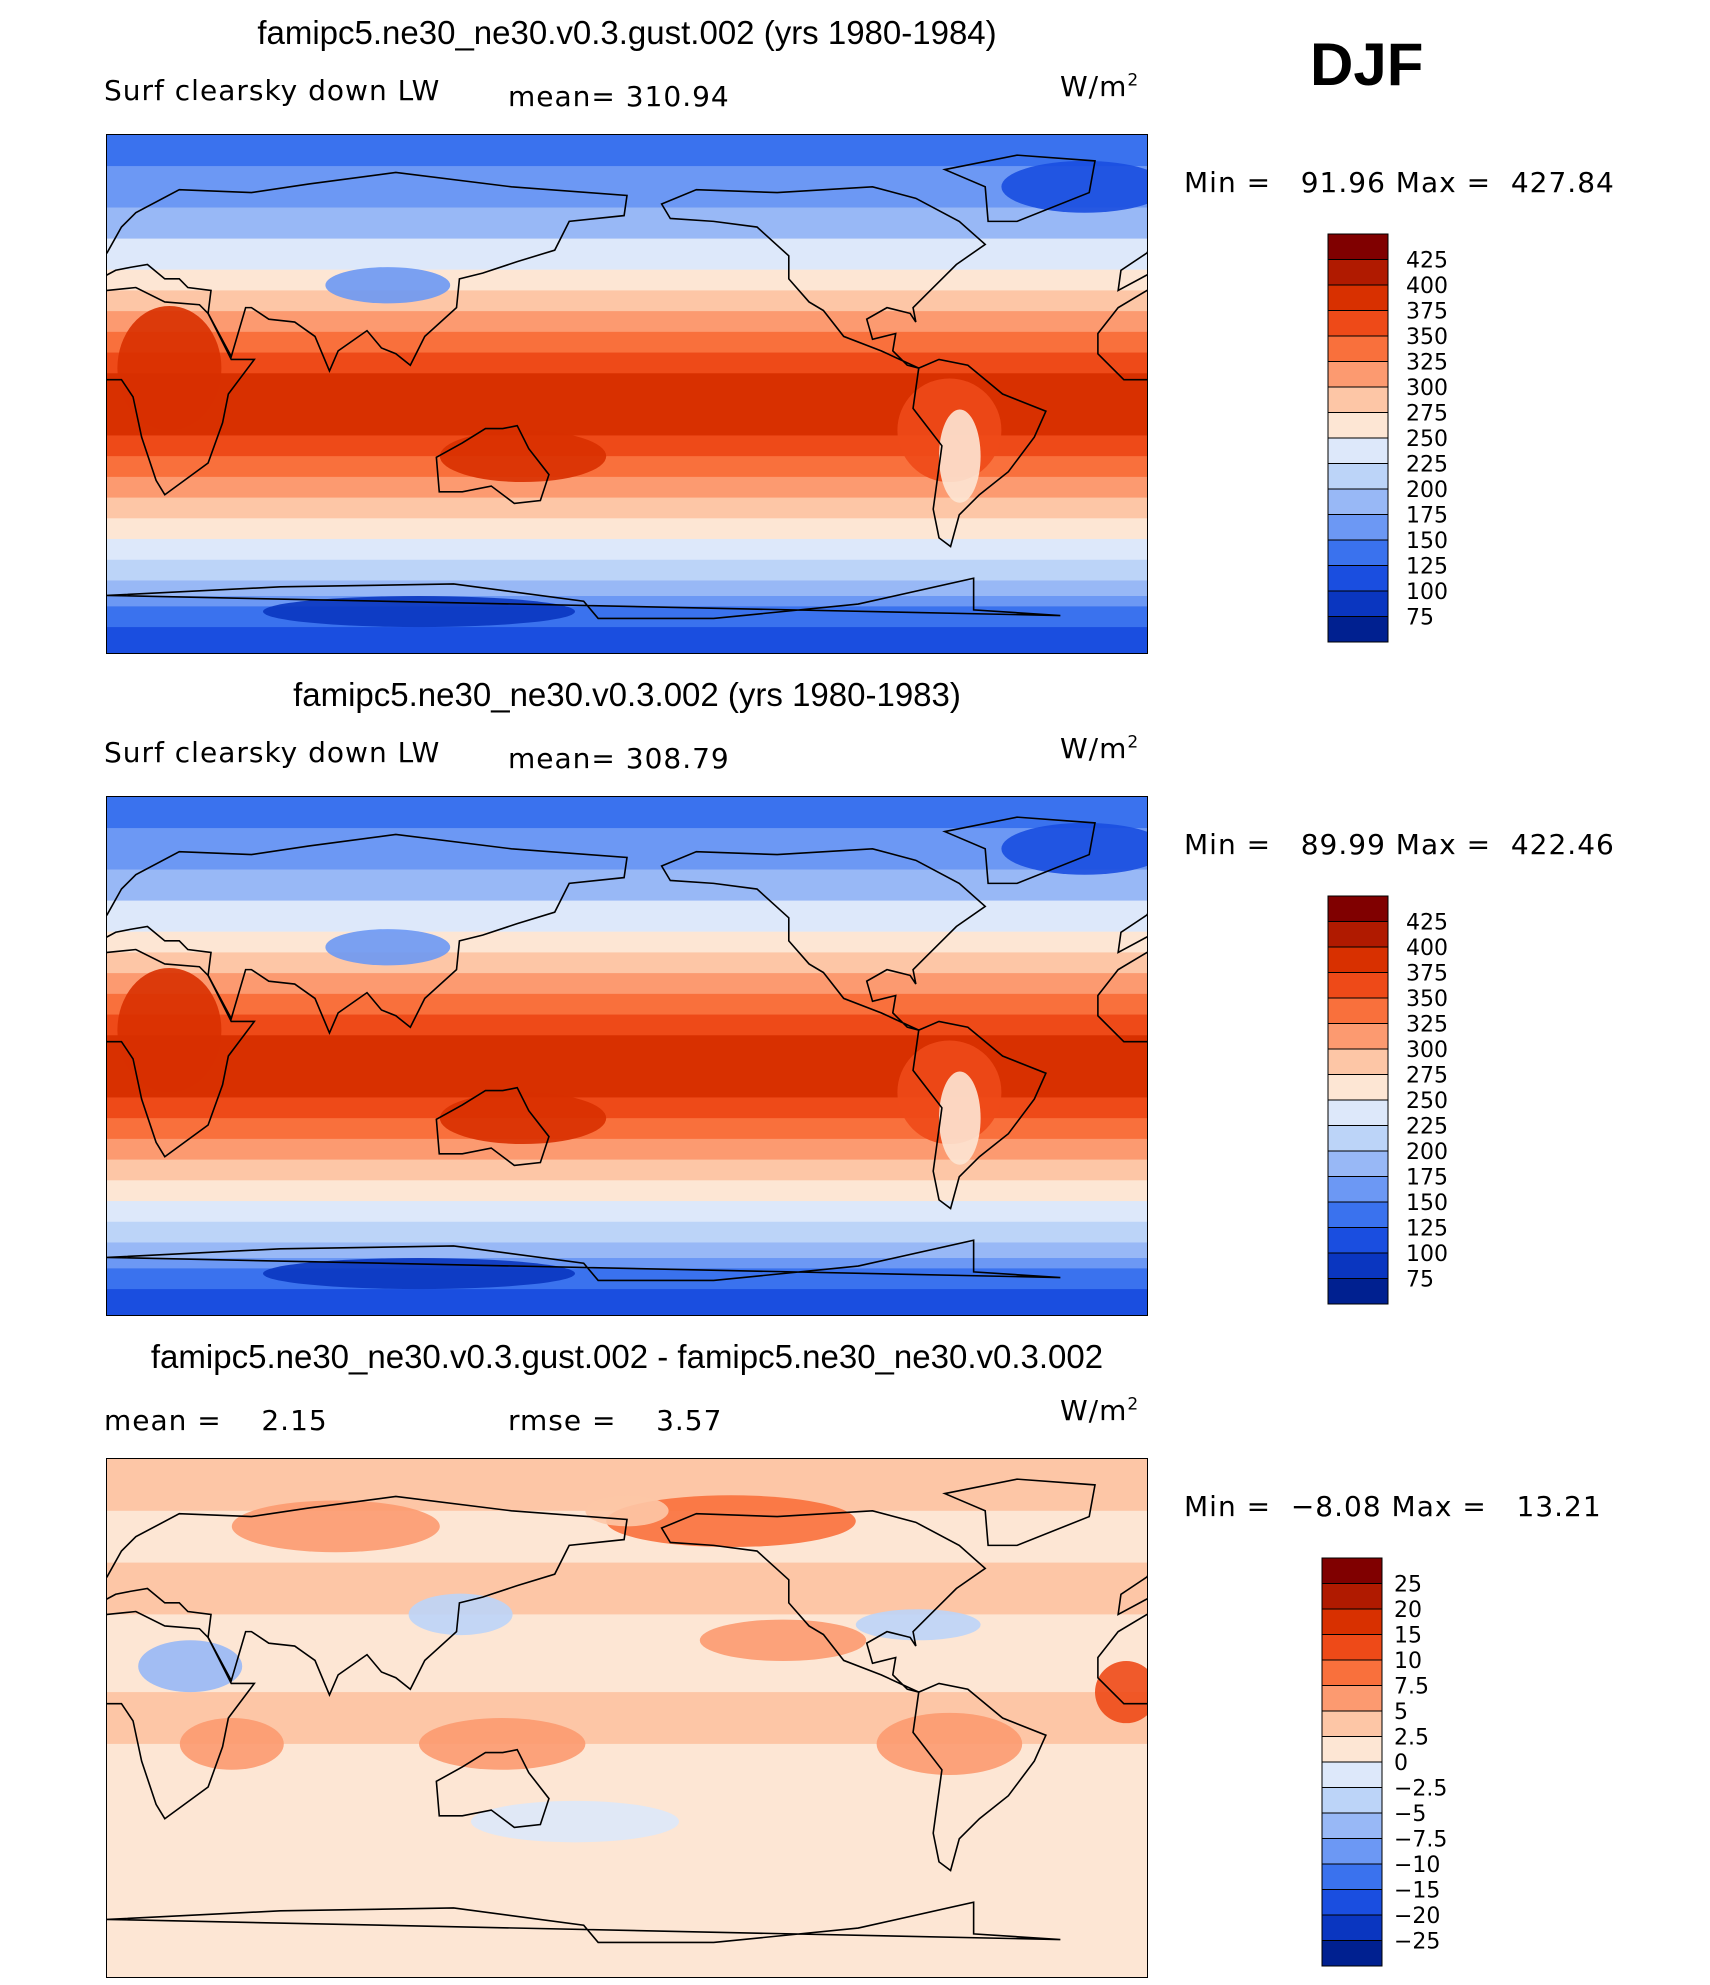  Describe the element at coordinates (615, 1420) in the screenshot. I see `panel3-rmse-label: rmse = 3.57` at that location.